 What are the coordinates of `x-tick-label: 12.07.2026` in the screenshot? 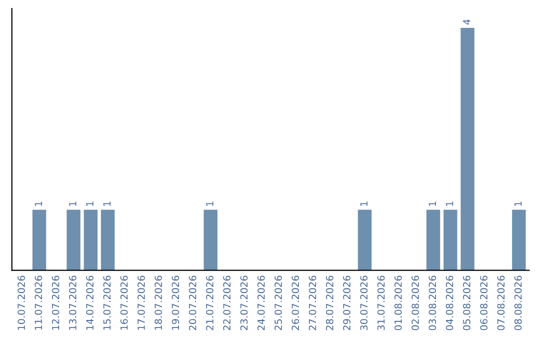 It's located at (56, 303).